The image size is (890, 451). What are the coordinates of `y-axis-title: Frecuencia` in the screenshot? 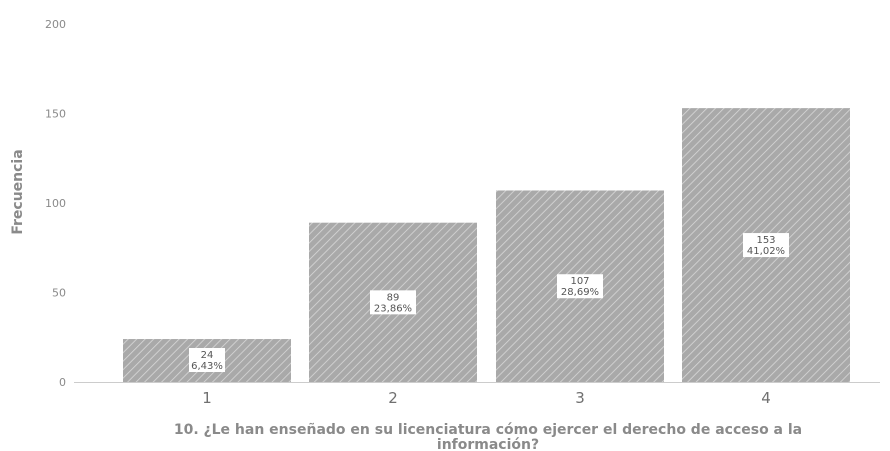 It's located at (18, 191).